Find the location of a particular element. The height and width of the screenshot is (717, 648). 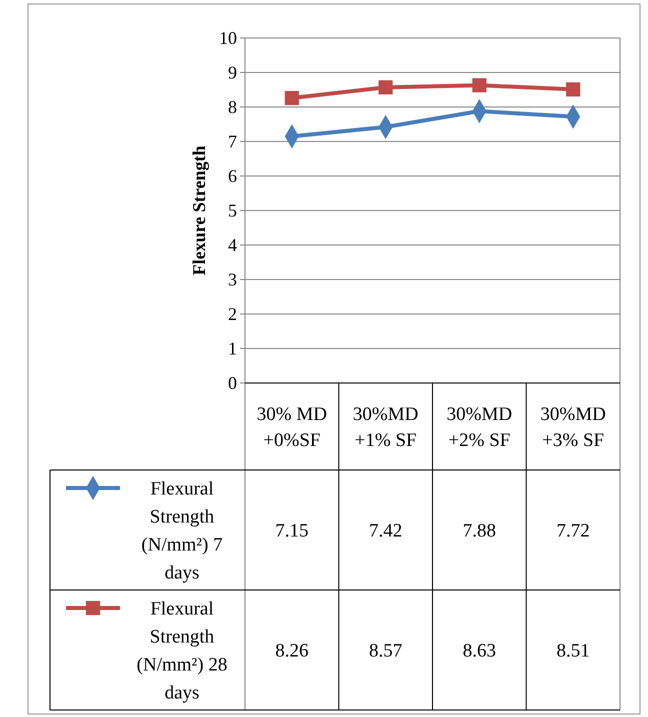

y-tick-label: 0 is located at coordinates (232, 382).